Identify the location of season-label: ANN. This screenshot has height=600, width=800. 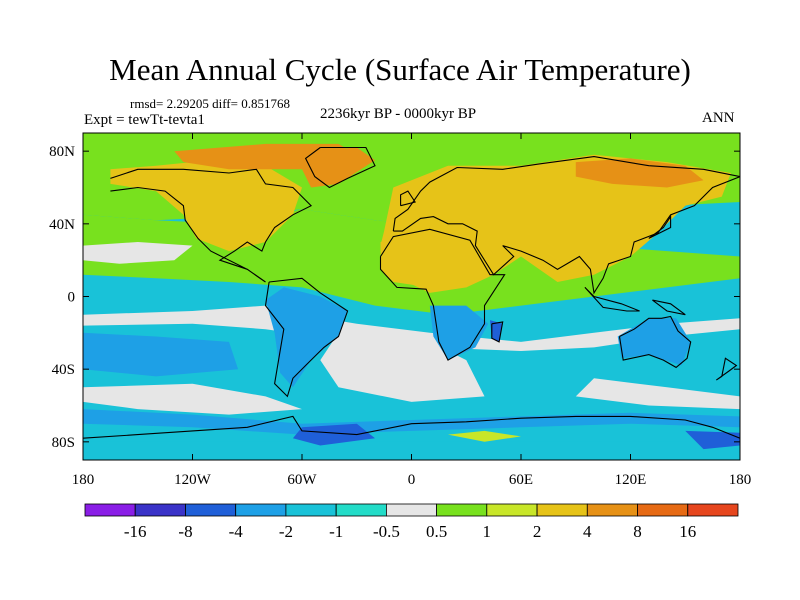
(718, 118).